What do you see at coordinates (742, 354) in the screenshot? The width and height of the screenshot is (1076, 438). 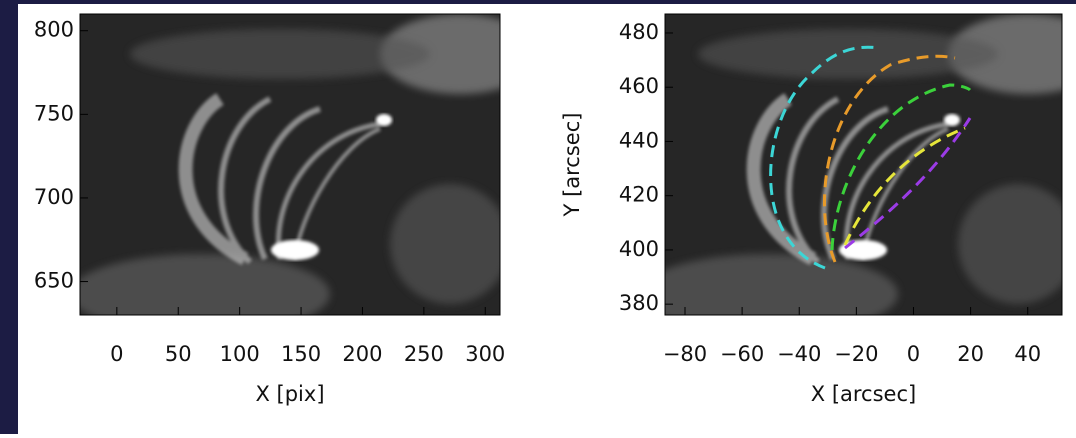 I see `x-tick-label: −60` at bounding box center [742, 354].